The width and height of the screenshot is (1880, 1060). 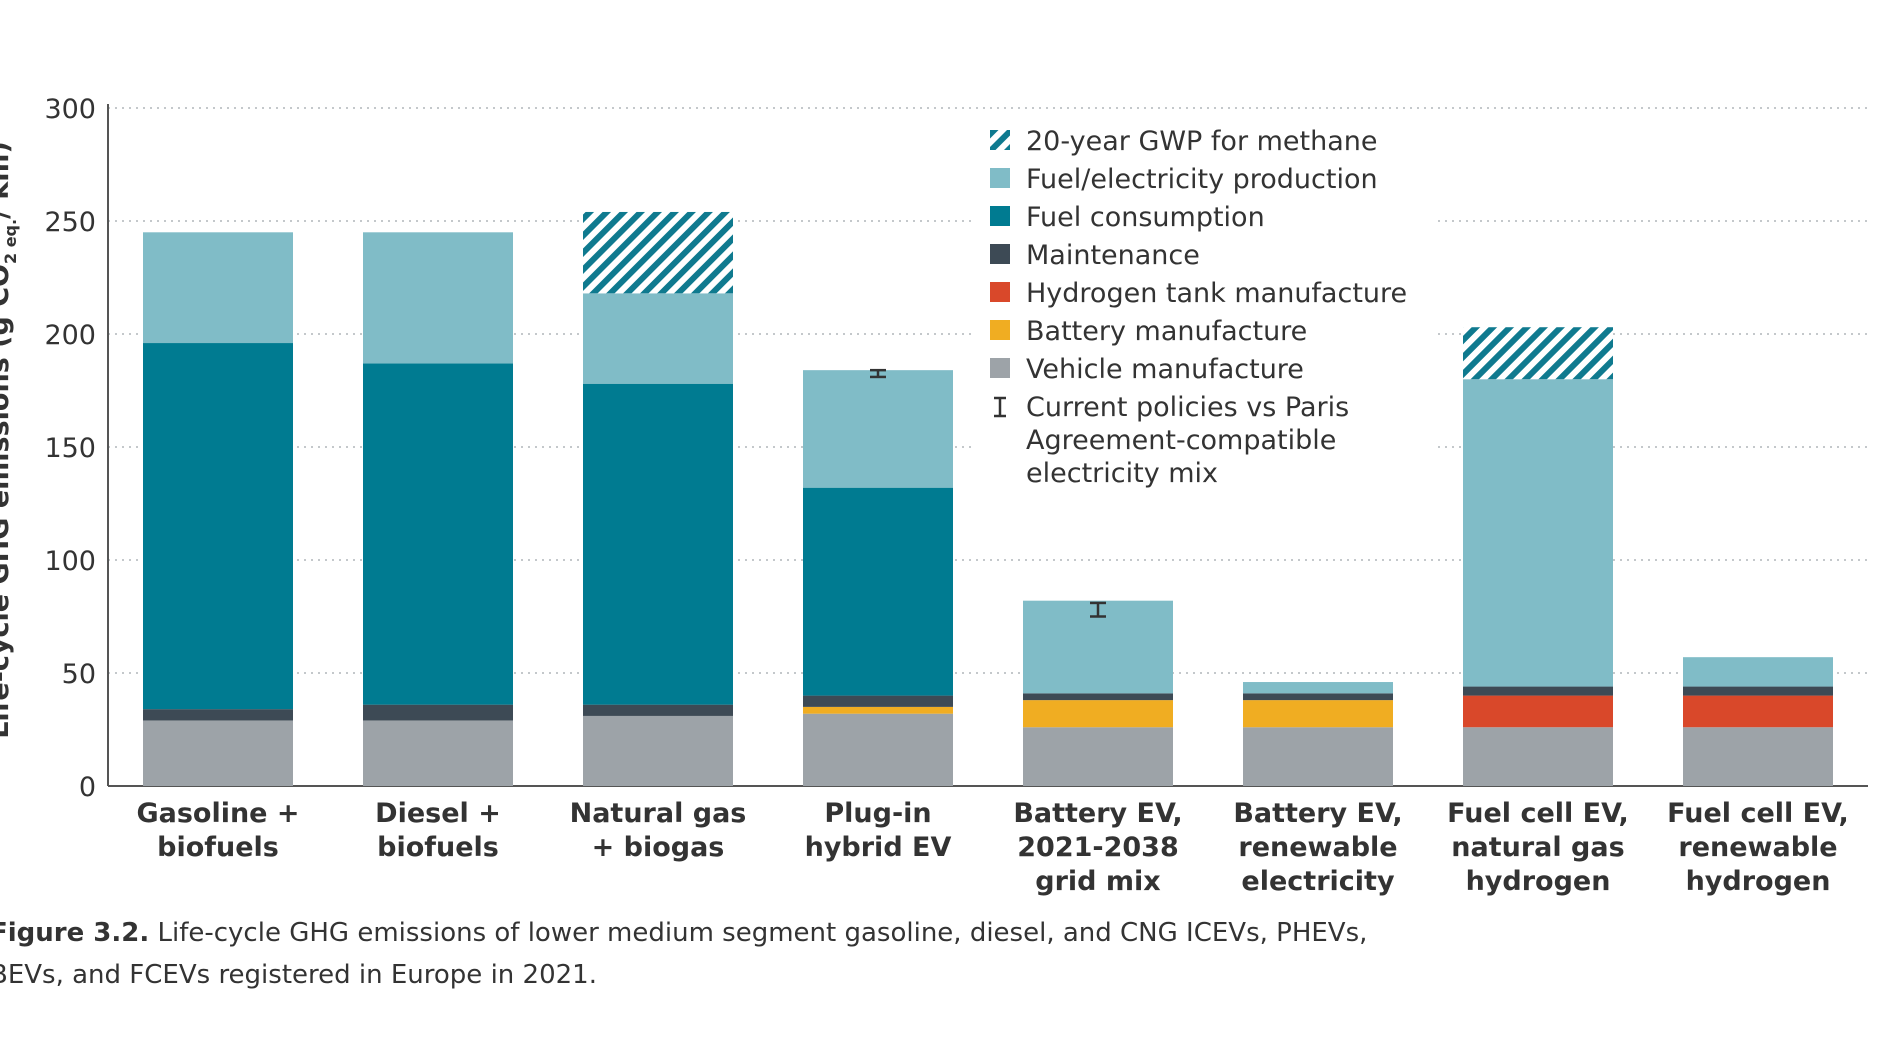 I want to click on y-tick-label: 50, so click(x=79, y=674).